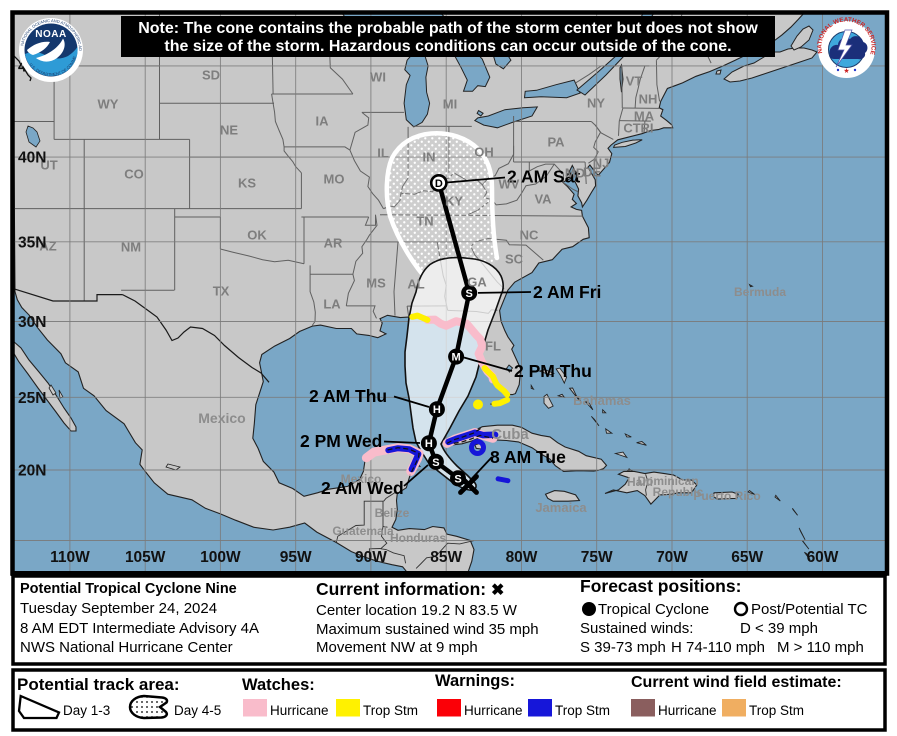 The image size is (897, 736). What do you see at coordinates (257, 235) in the screenshot?
I see `svg-text: OK` at bounding box center [257, 235].